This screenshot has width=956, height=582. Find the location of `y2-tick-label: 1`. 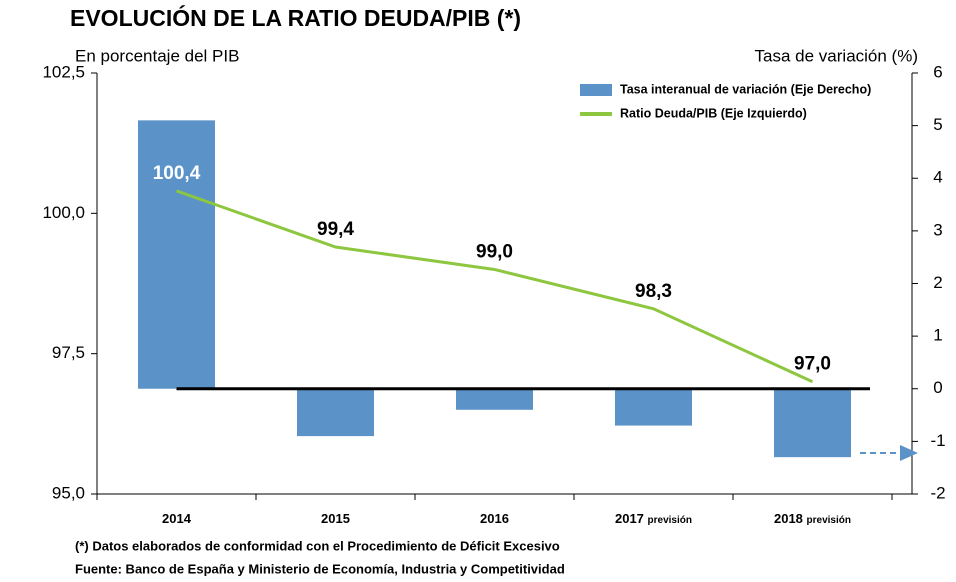

y2-tick-label: 1 is located at coordinates (937, 335).